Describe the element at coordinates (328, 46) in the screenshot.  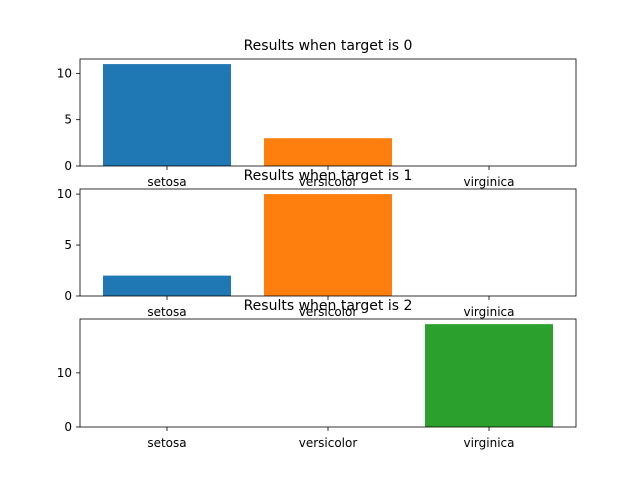
I see `subplot-title: Results when target is 0` at that location.